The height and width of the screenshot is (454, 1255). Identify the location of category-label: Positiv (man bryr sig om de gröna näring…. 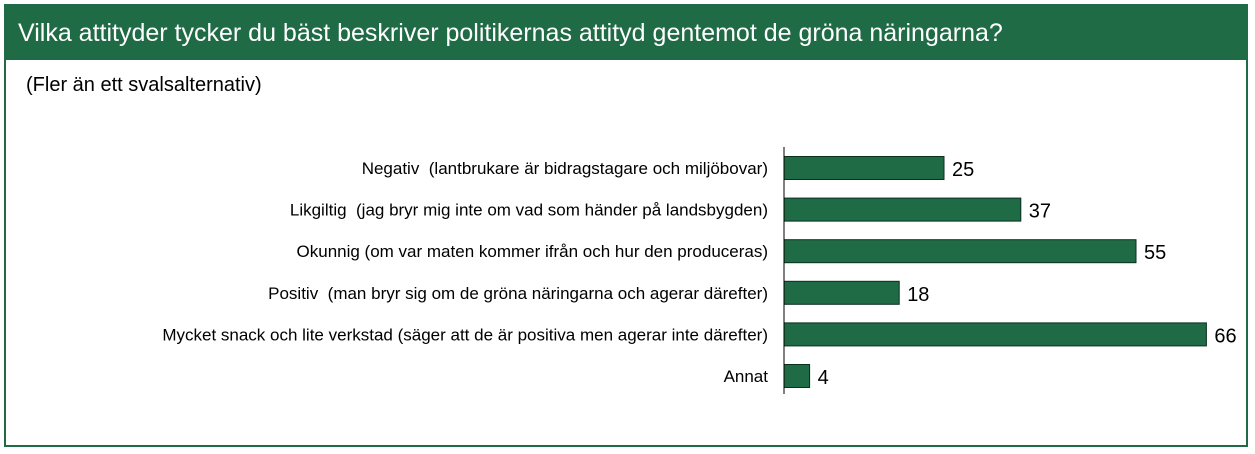
(518, 293).